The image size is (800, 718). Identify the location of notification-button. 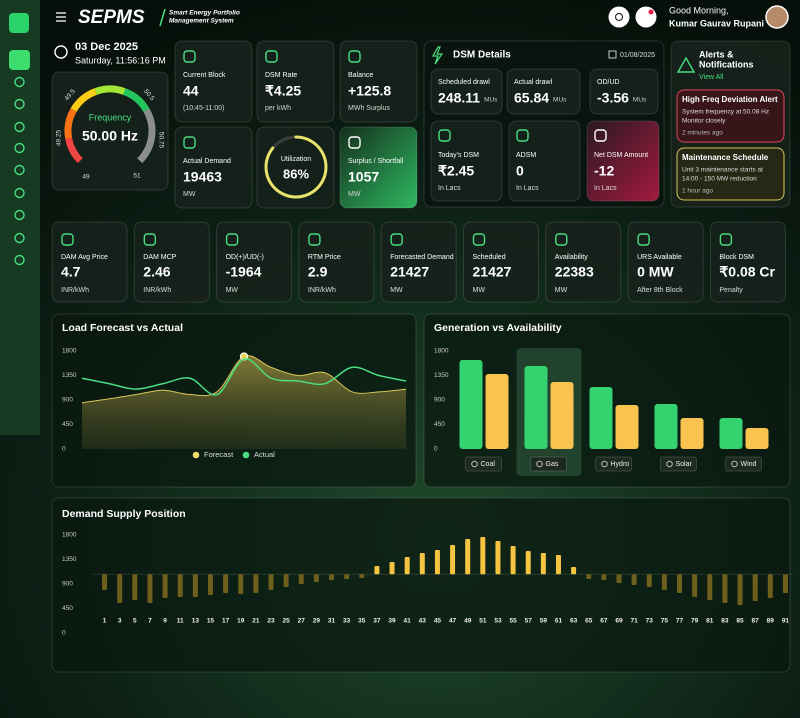
(646, 17).